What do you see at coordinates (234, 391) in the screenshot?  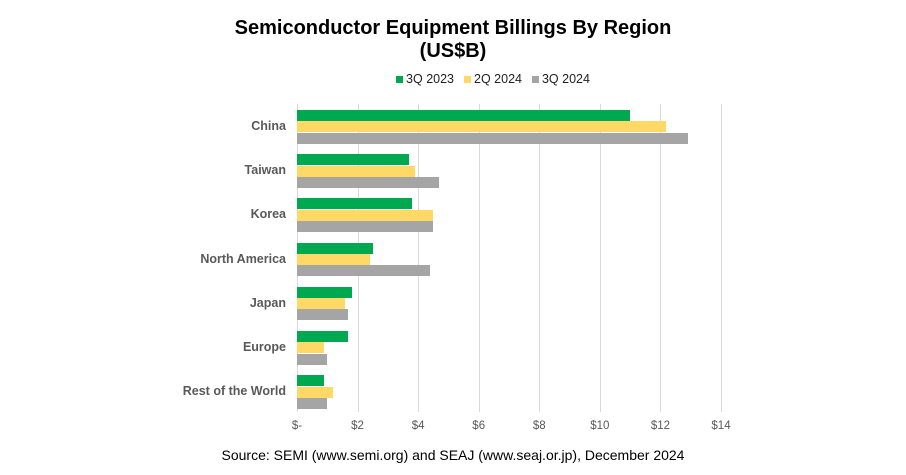 I see `category-label: Rest of the World` at bounding box center [234, 391].